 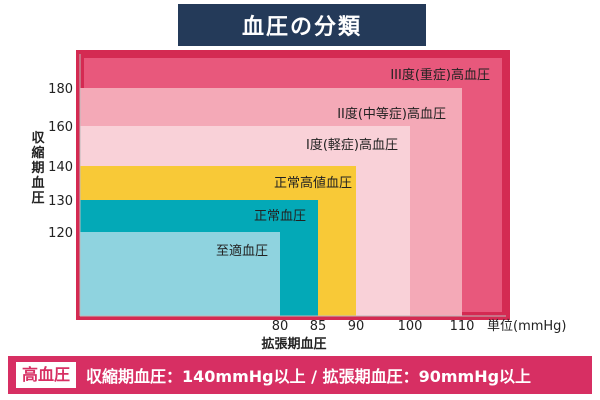 What do you see at coordinates (527, 326) in the screenshot?
I see `x-unit-label: 単位(mmHg)` at bounding box center [527, 326].